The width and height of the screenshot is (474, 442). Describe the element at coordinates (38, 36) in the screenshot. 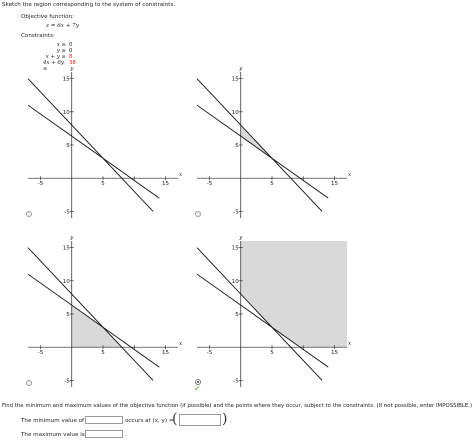

I see `constraints-label: Constraints:` at that location.